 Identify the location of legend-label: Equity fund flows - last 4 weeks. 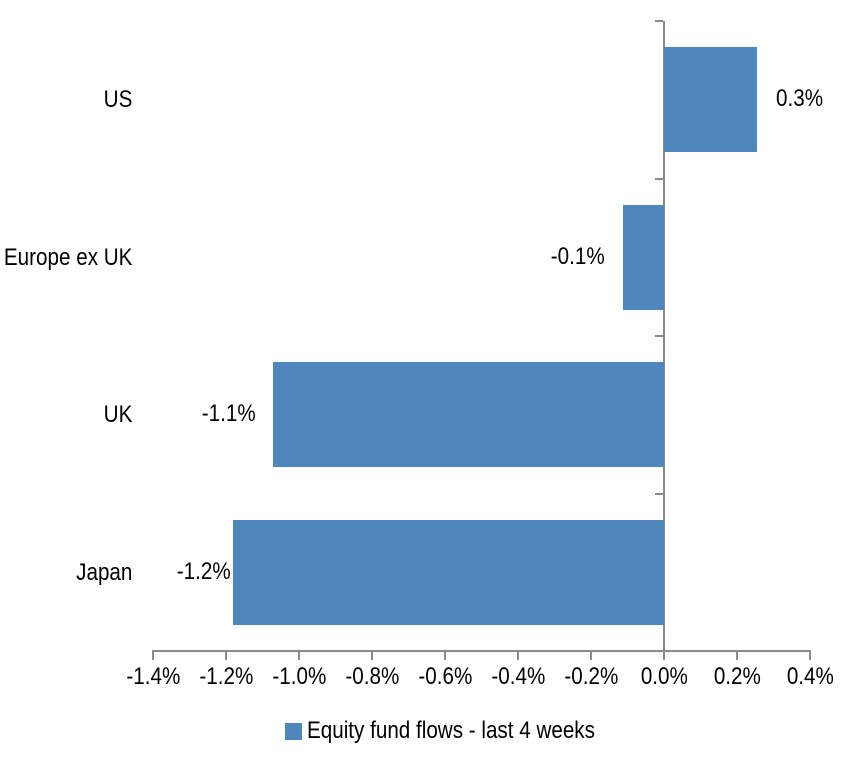
(451, 730).